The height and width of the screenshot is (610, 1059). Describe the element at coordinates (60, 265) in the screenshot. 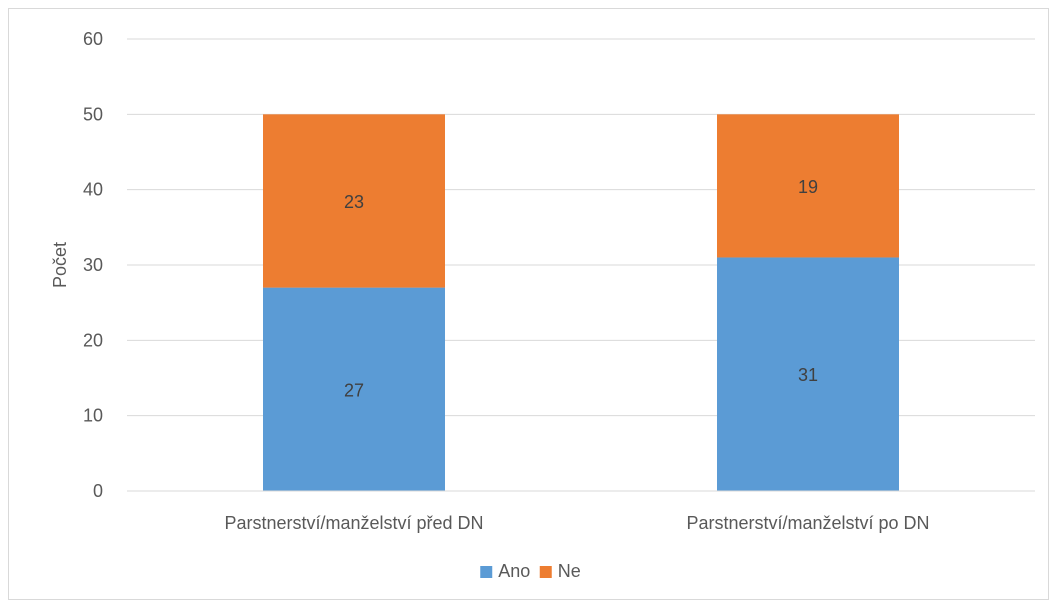

I see `y-axis-title: Počet` at that location.